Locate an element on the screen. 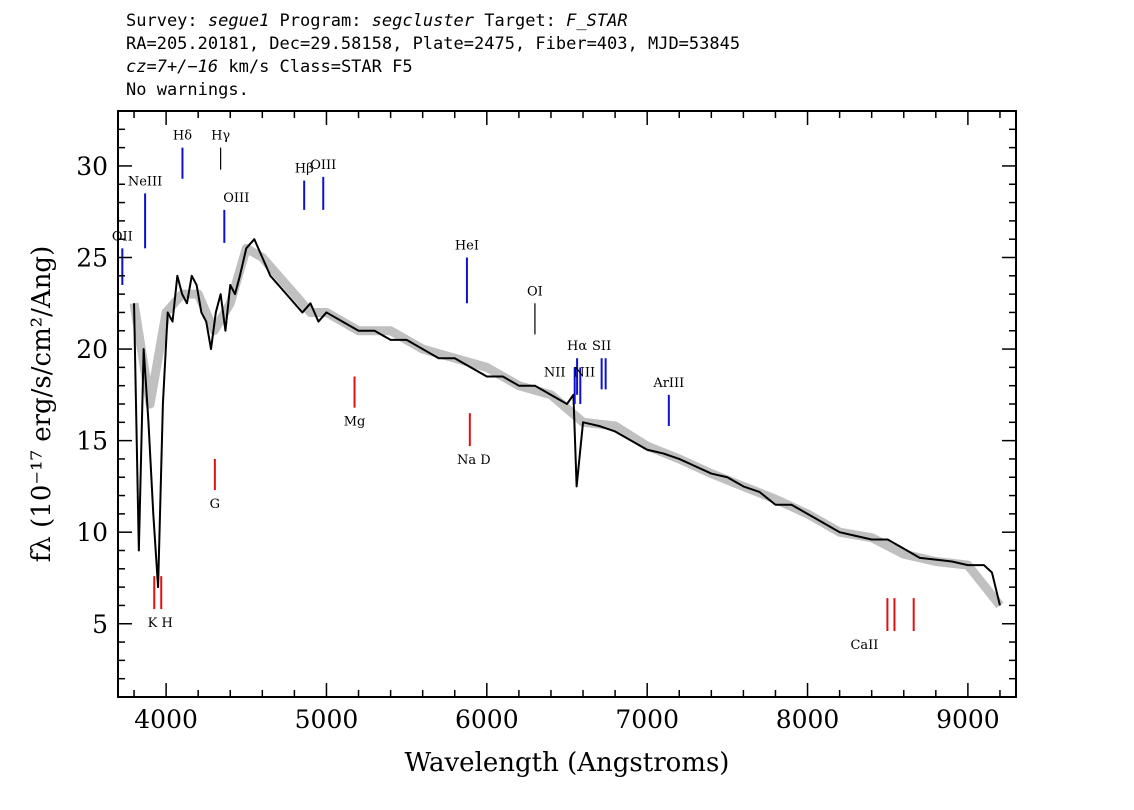 The height and width of the screenshot is (810, 1134). spectral-line-label: Na D is located at coordinates (474, 460).